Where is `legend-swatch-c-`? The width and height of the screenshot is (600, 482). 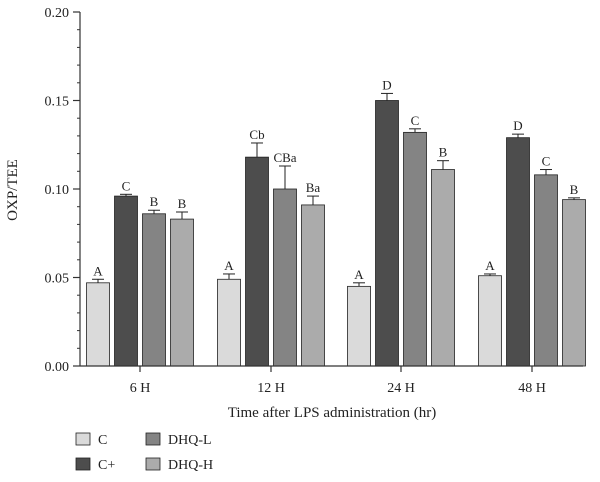 legend-swatch-c- is located at coordinates (83, 464).